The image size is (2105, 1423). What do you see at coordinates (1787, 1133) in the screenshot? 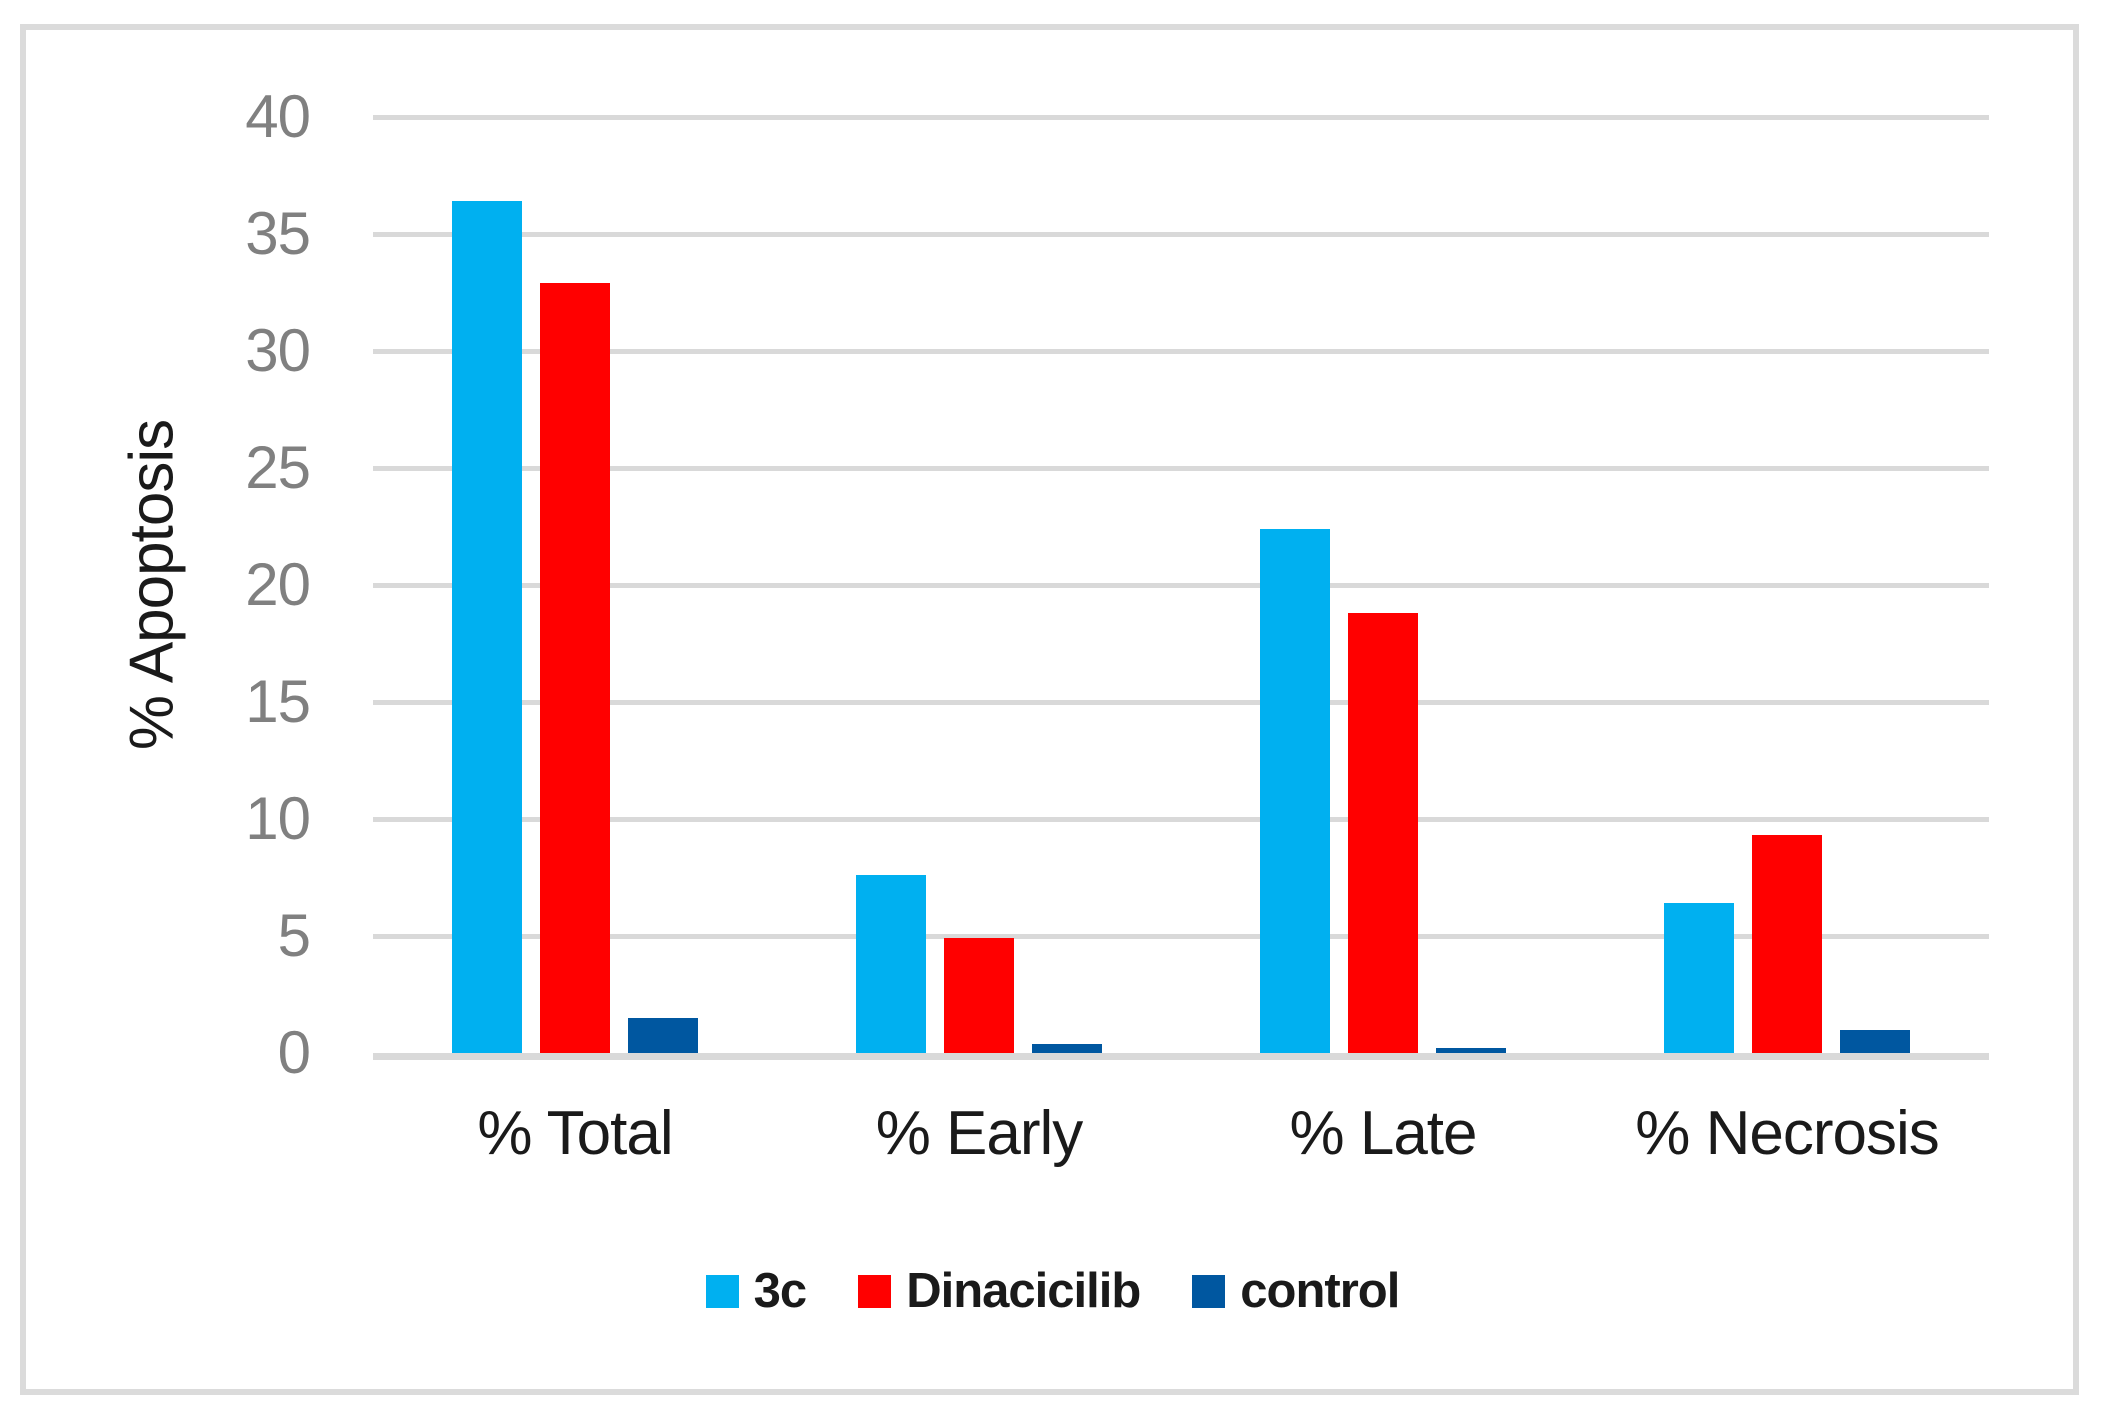
I see `x-category-label: % Necrosis` at bounding box center [1787, 1133].